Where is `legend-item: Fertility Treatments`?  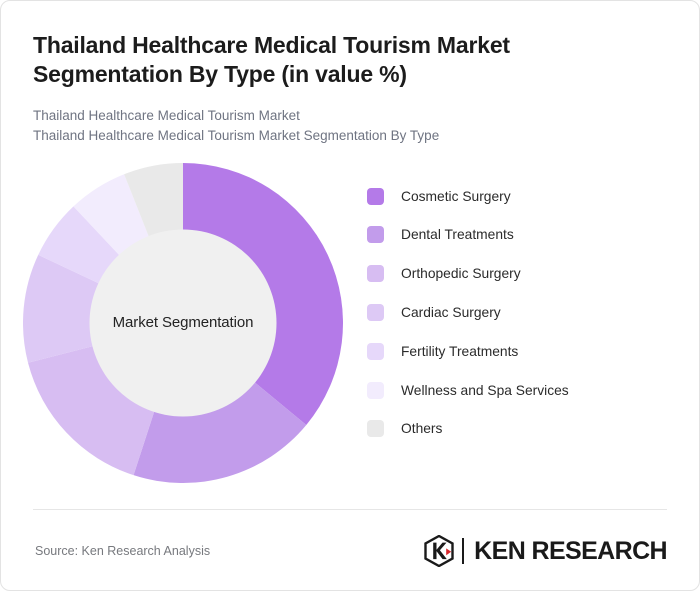
legend-item: Fertility Treatments is located at coordinates (533, 351).